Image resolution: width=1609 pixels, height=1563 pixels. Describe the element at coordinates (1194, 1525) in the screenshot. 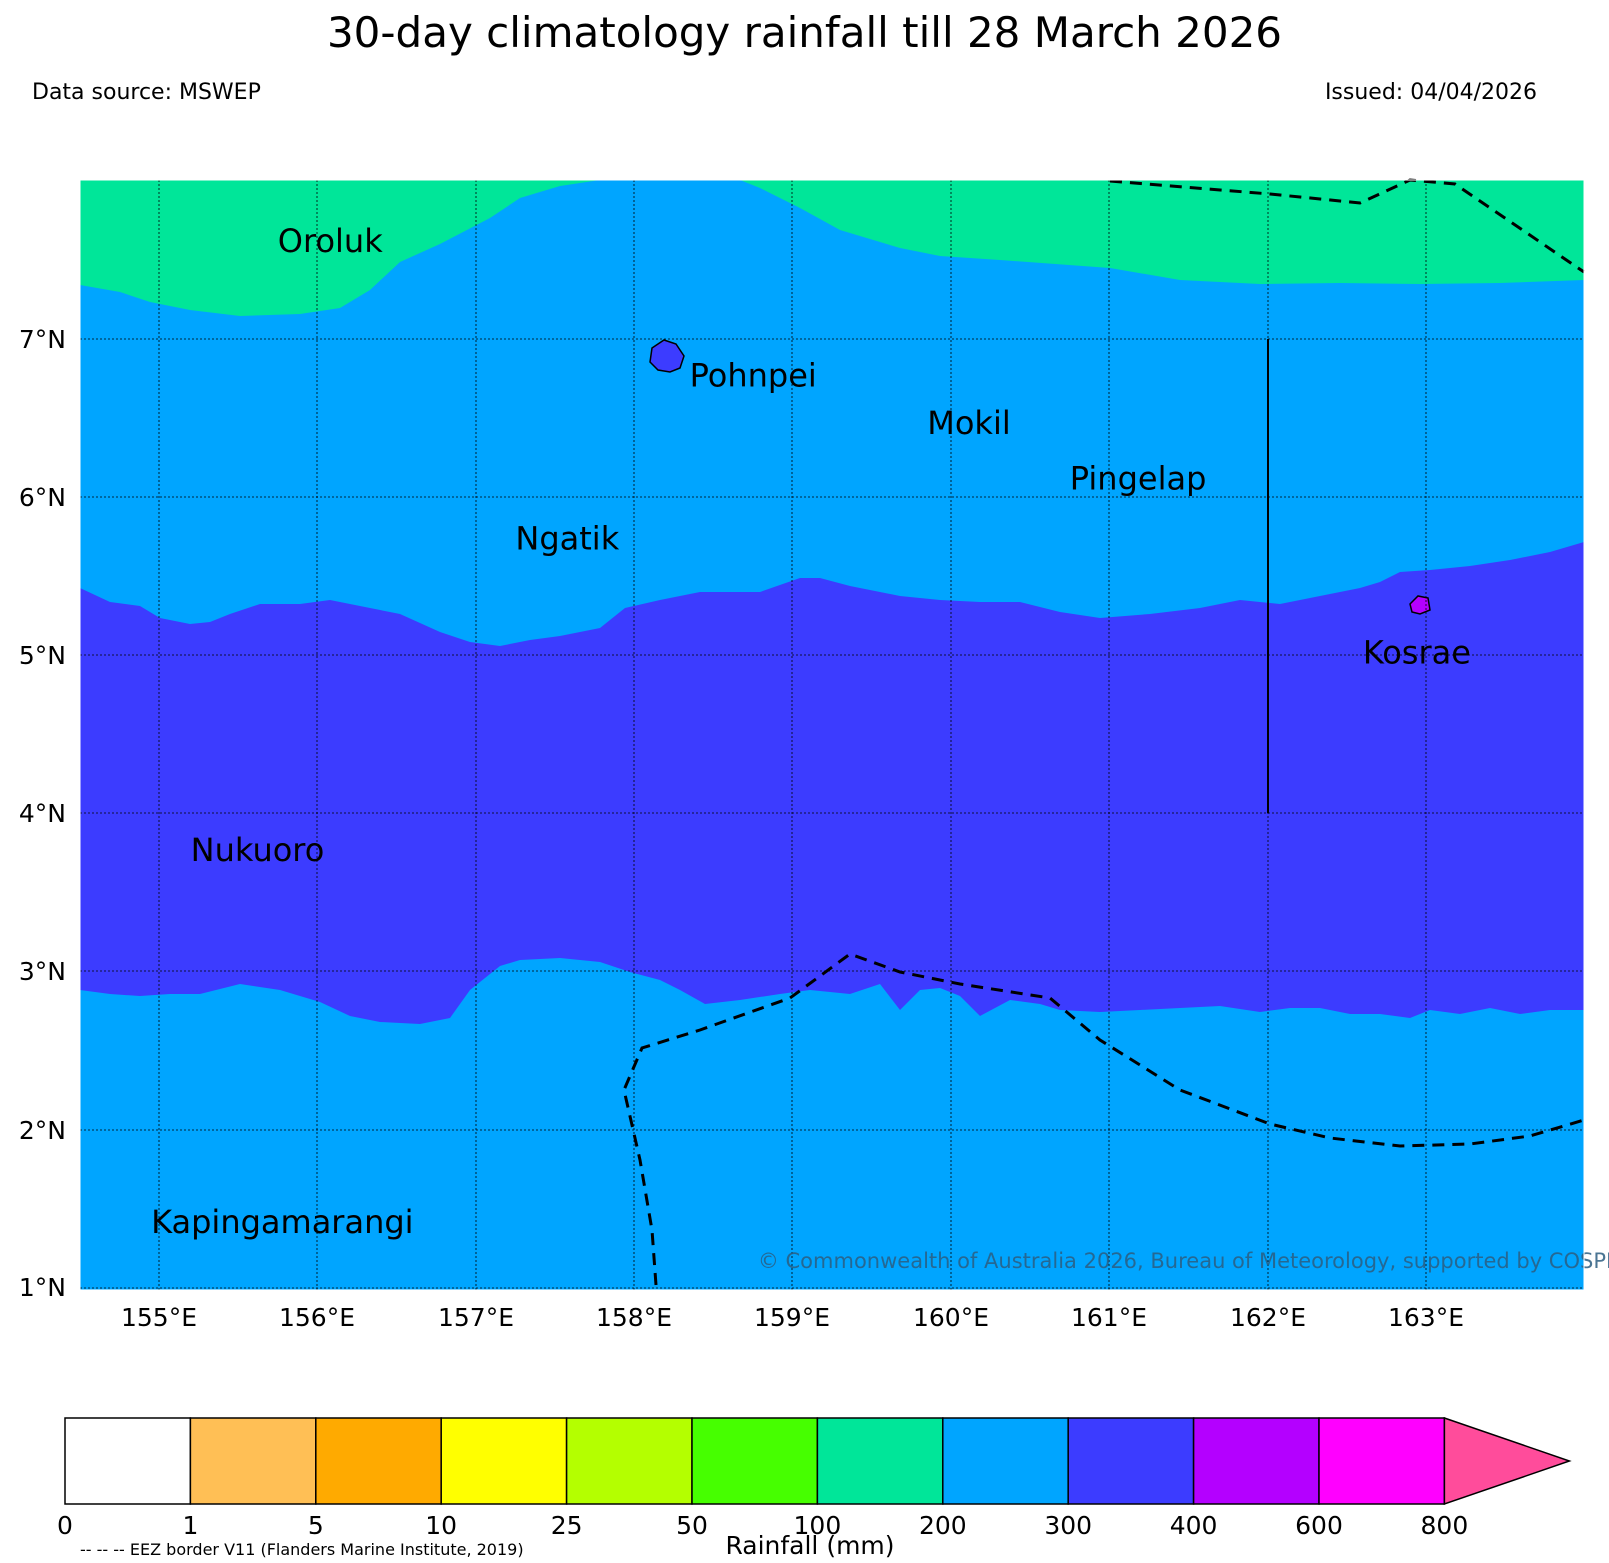

I see `colorbar-tick-label: 400` at that location.